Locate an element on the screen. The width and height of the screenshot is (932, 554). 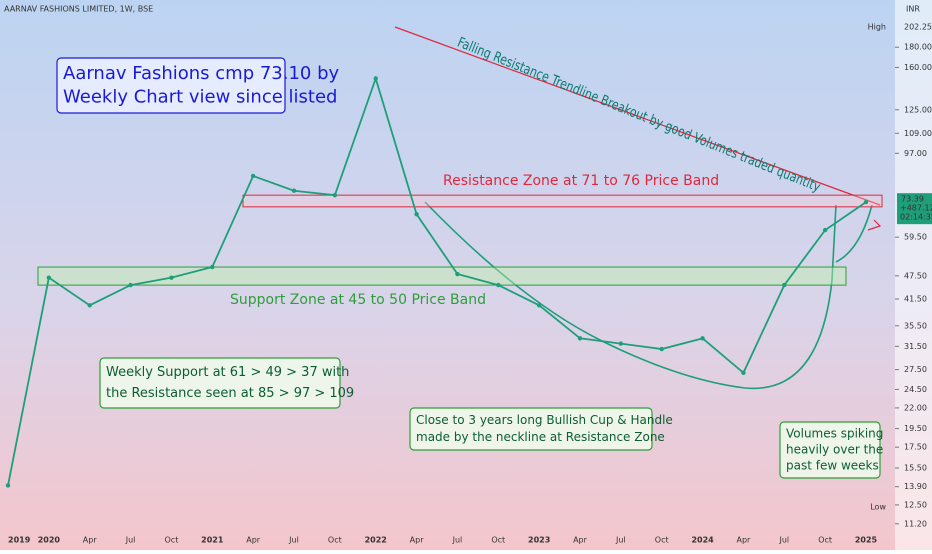
y-tick-label: 97.00 is located at coordinates (915, 153).